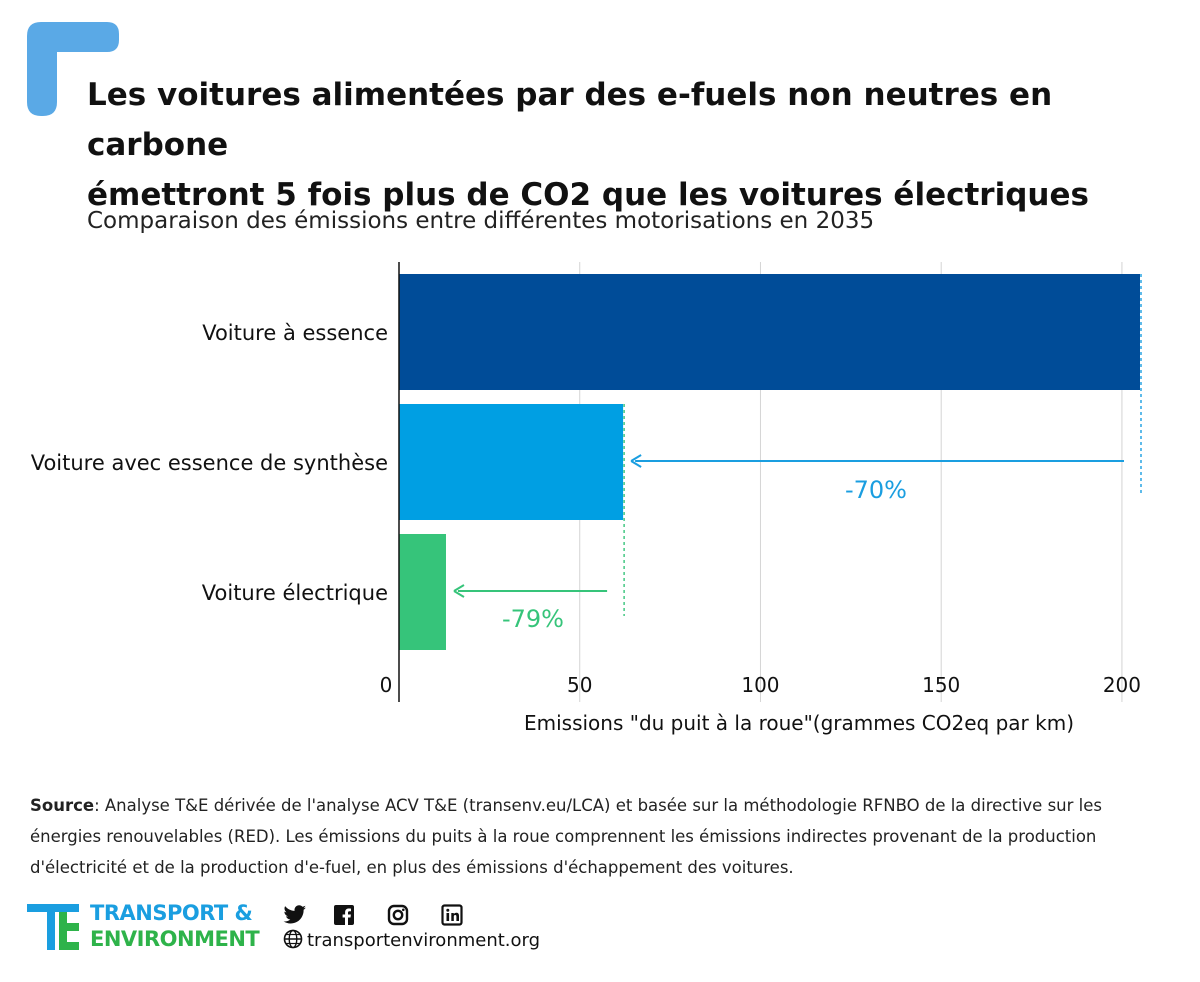  Describe the element at coordinates (876, 490) in the screenshot. I see `annotation-label: -70%` at that location.